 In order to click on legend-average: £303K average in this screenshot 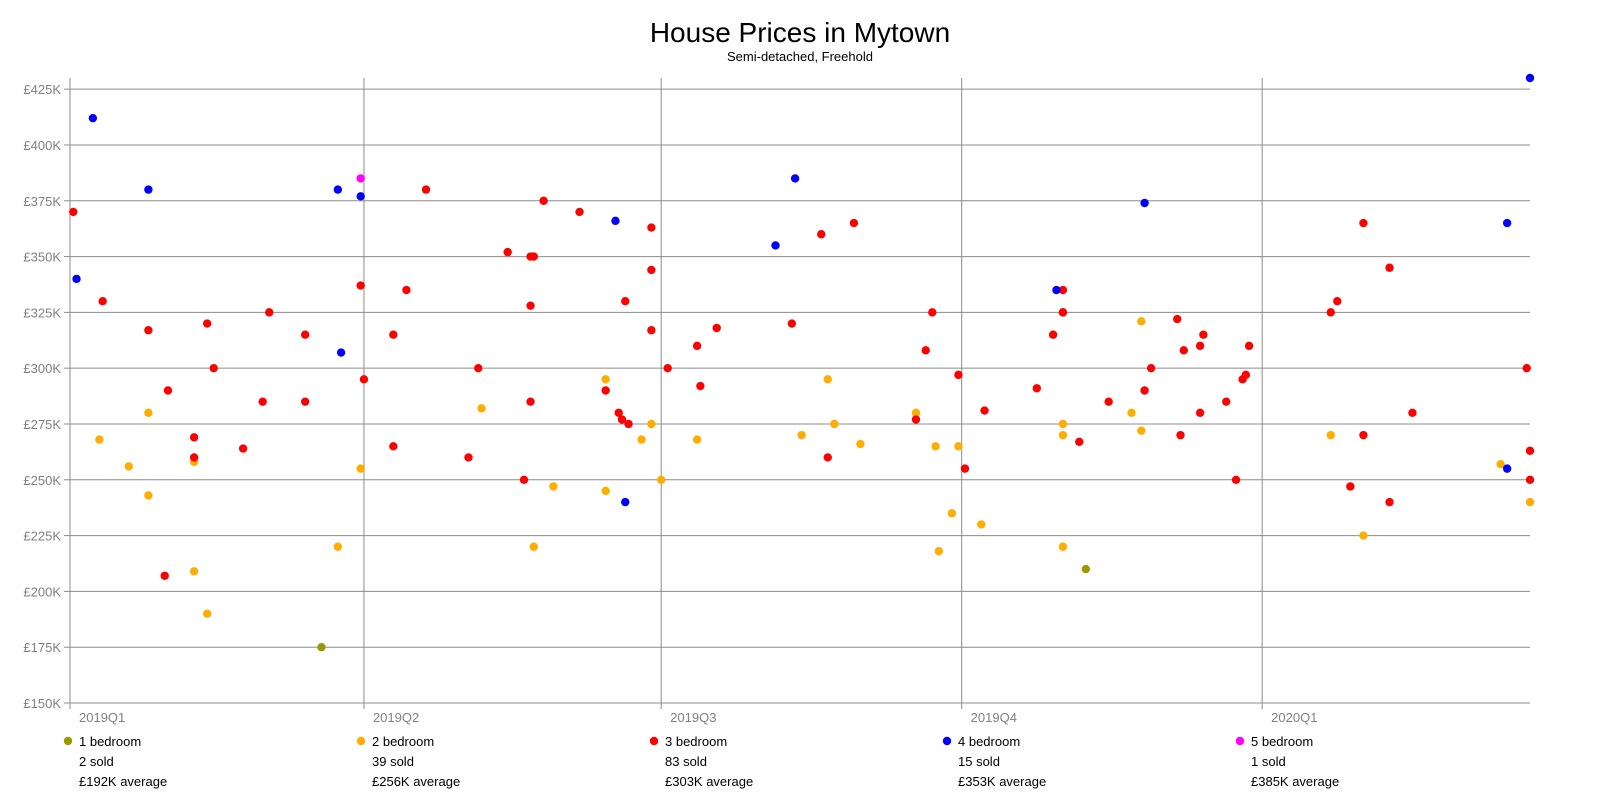, I will do `click(709, 781)`.